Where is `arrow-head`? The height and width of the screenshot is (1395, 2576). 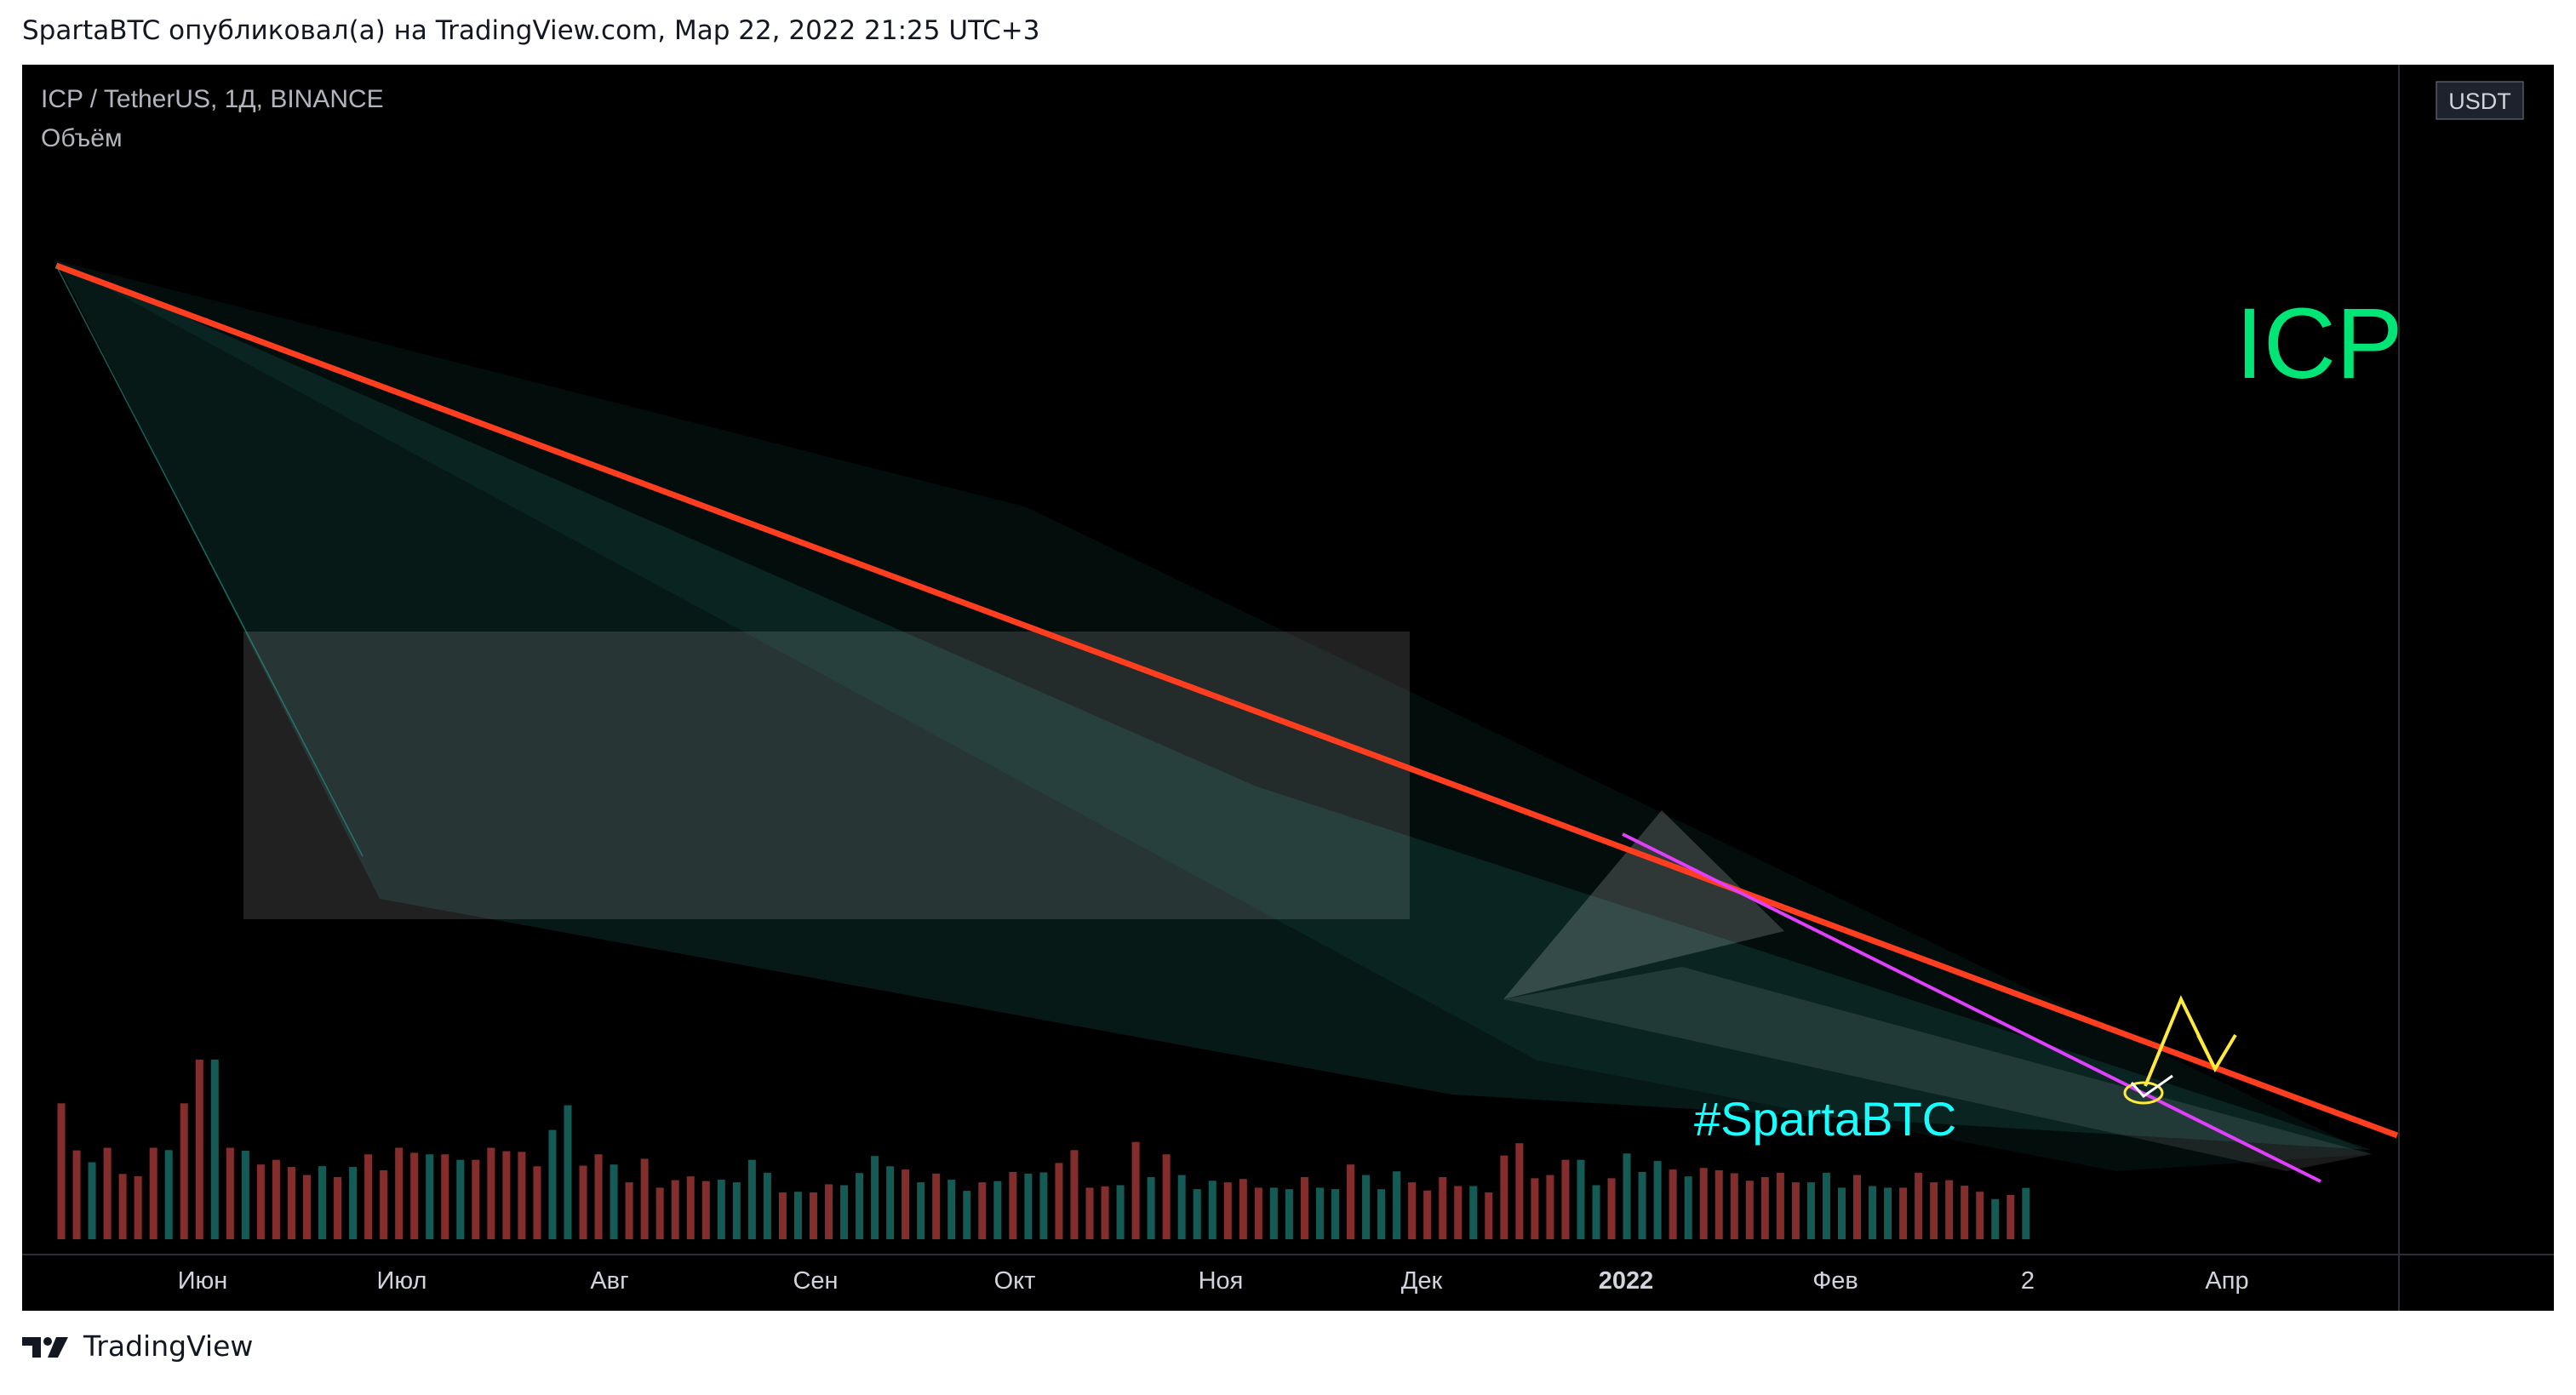
arrow-head is located at coordinates (2216, 1053).